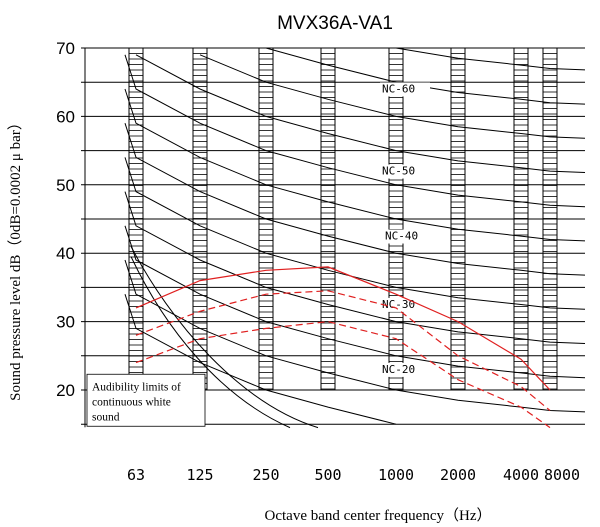 This screenshot has width=600, height=527. I want to click on x-tick-label: 500, so click(327, 475).